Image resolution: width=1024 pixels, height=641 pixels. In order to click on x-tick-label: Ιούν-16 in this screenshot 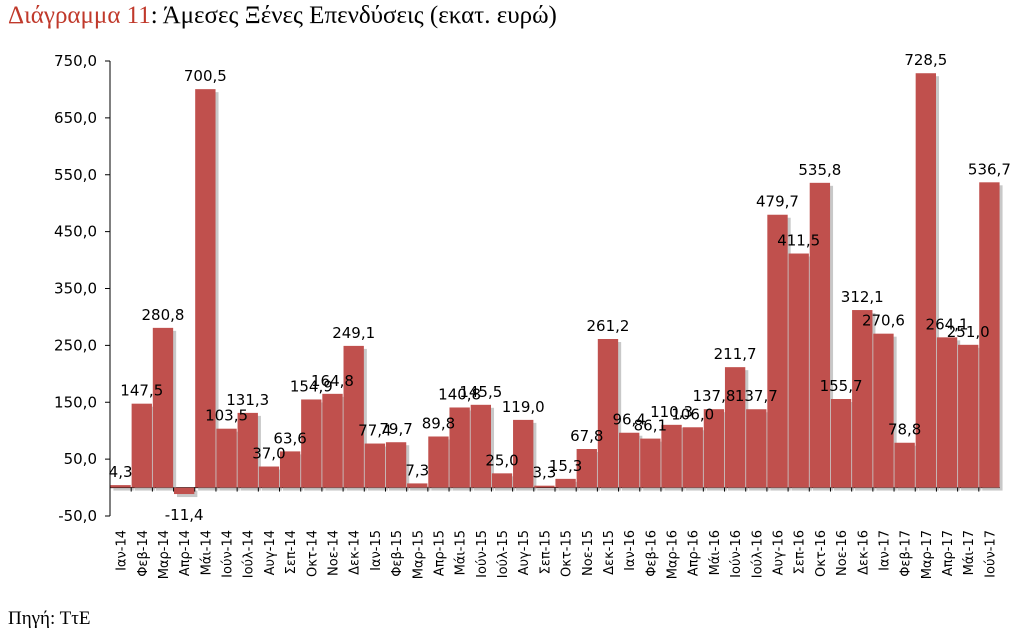, I will do `click(736, 554)`.